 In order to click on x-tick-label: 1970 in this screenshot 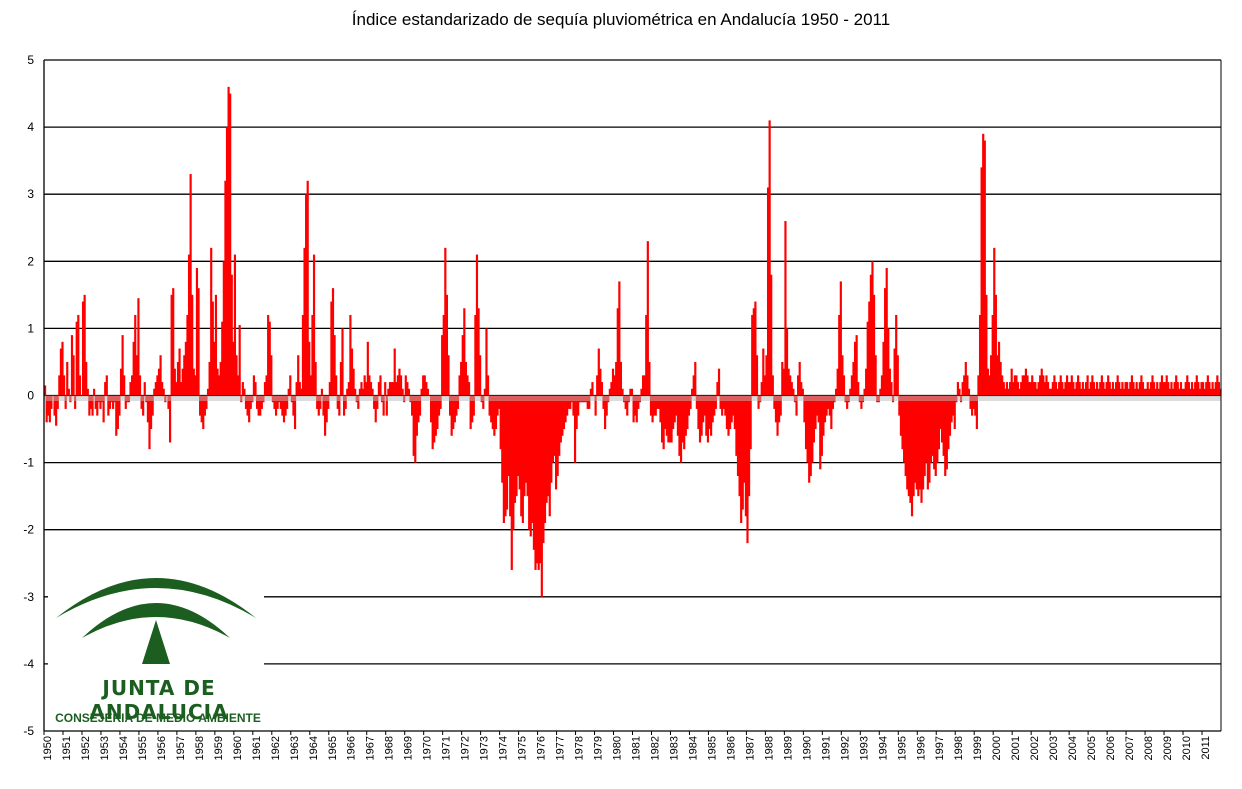, I will do `click(428, 748)`.